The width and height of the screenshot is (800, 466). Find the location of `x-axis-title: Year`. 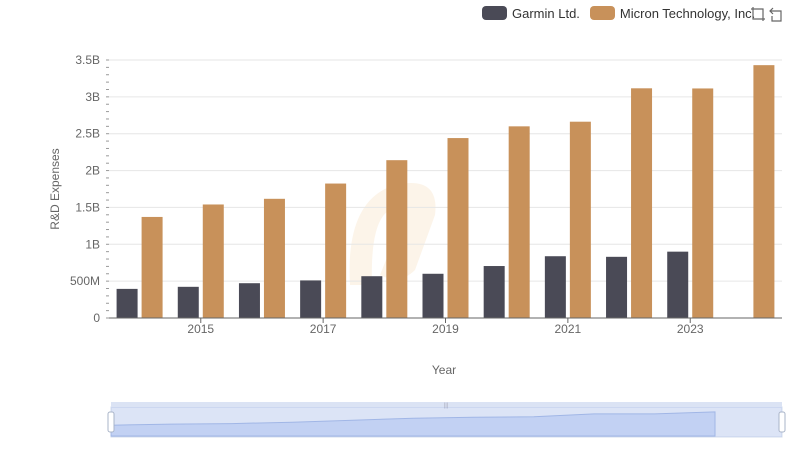

x-axis-title: Year is located at coordinates (444, 370).